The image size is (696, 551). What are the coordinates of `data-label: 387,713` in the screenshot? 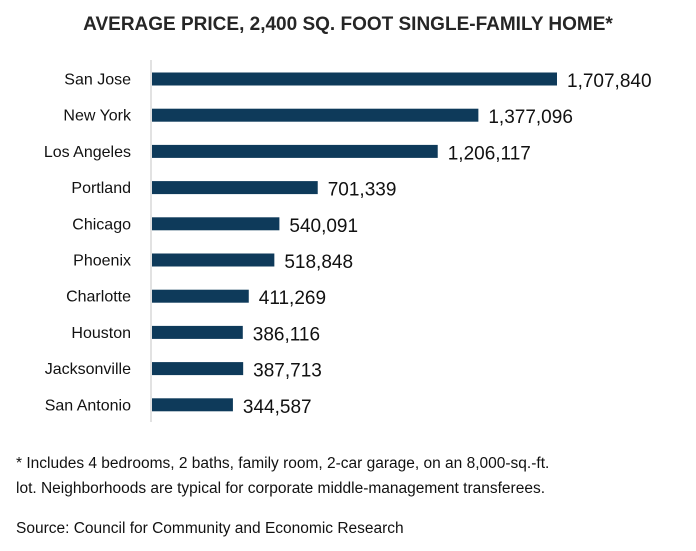 It's located at (287, 371).